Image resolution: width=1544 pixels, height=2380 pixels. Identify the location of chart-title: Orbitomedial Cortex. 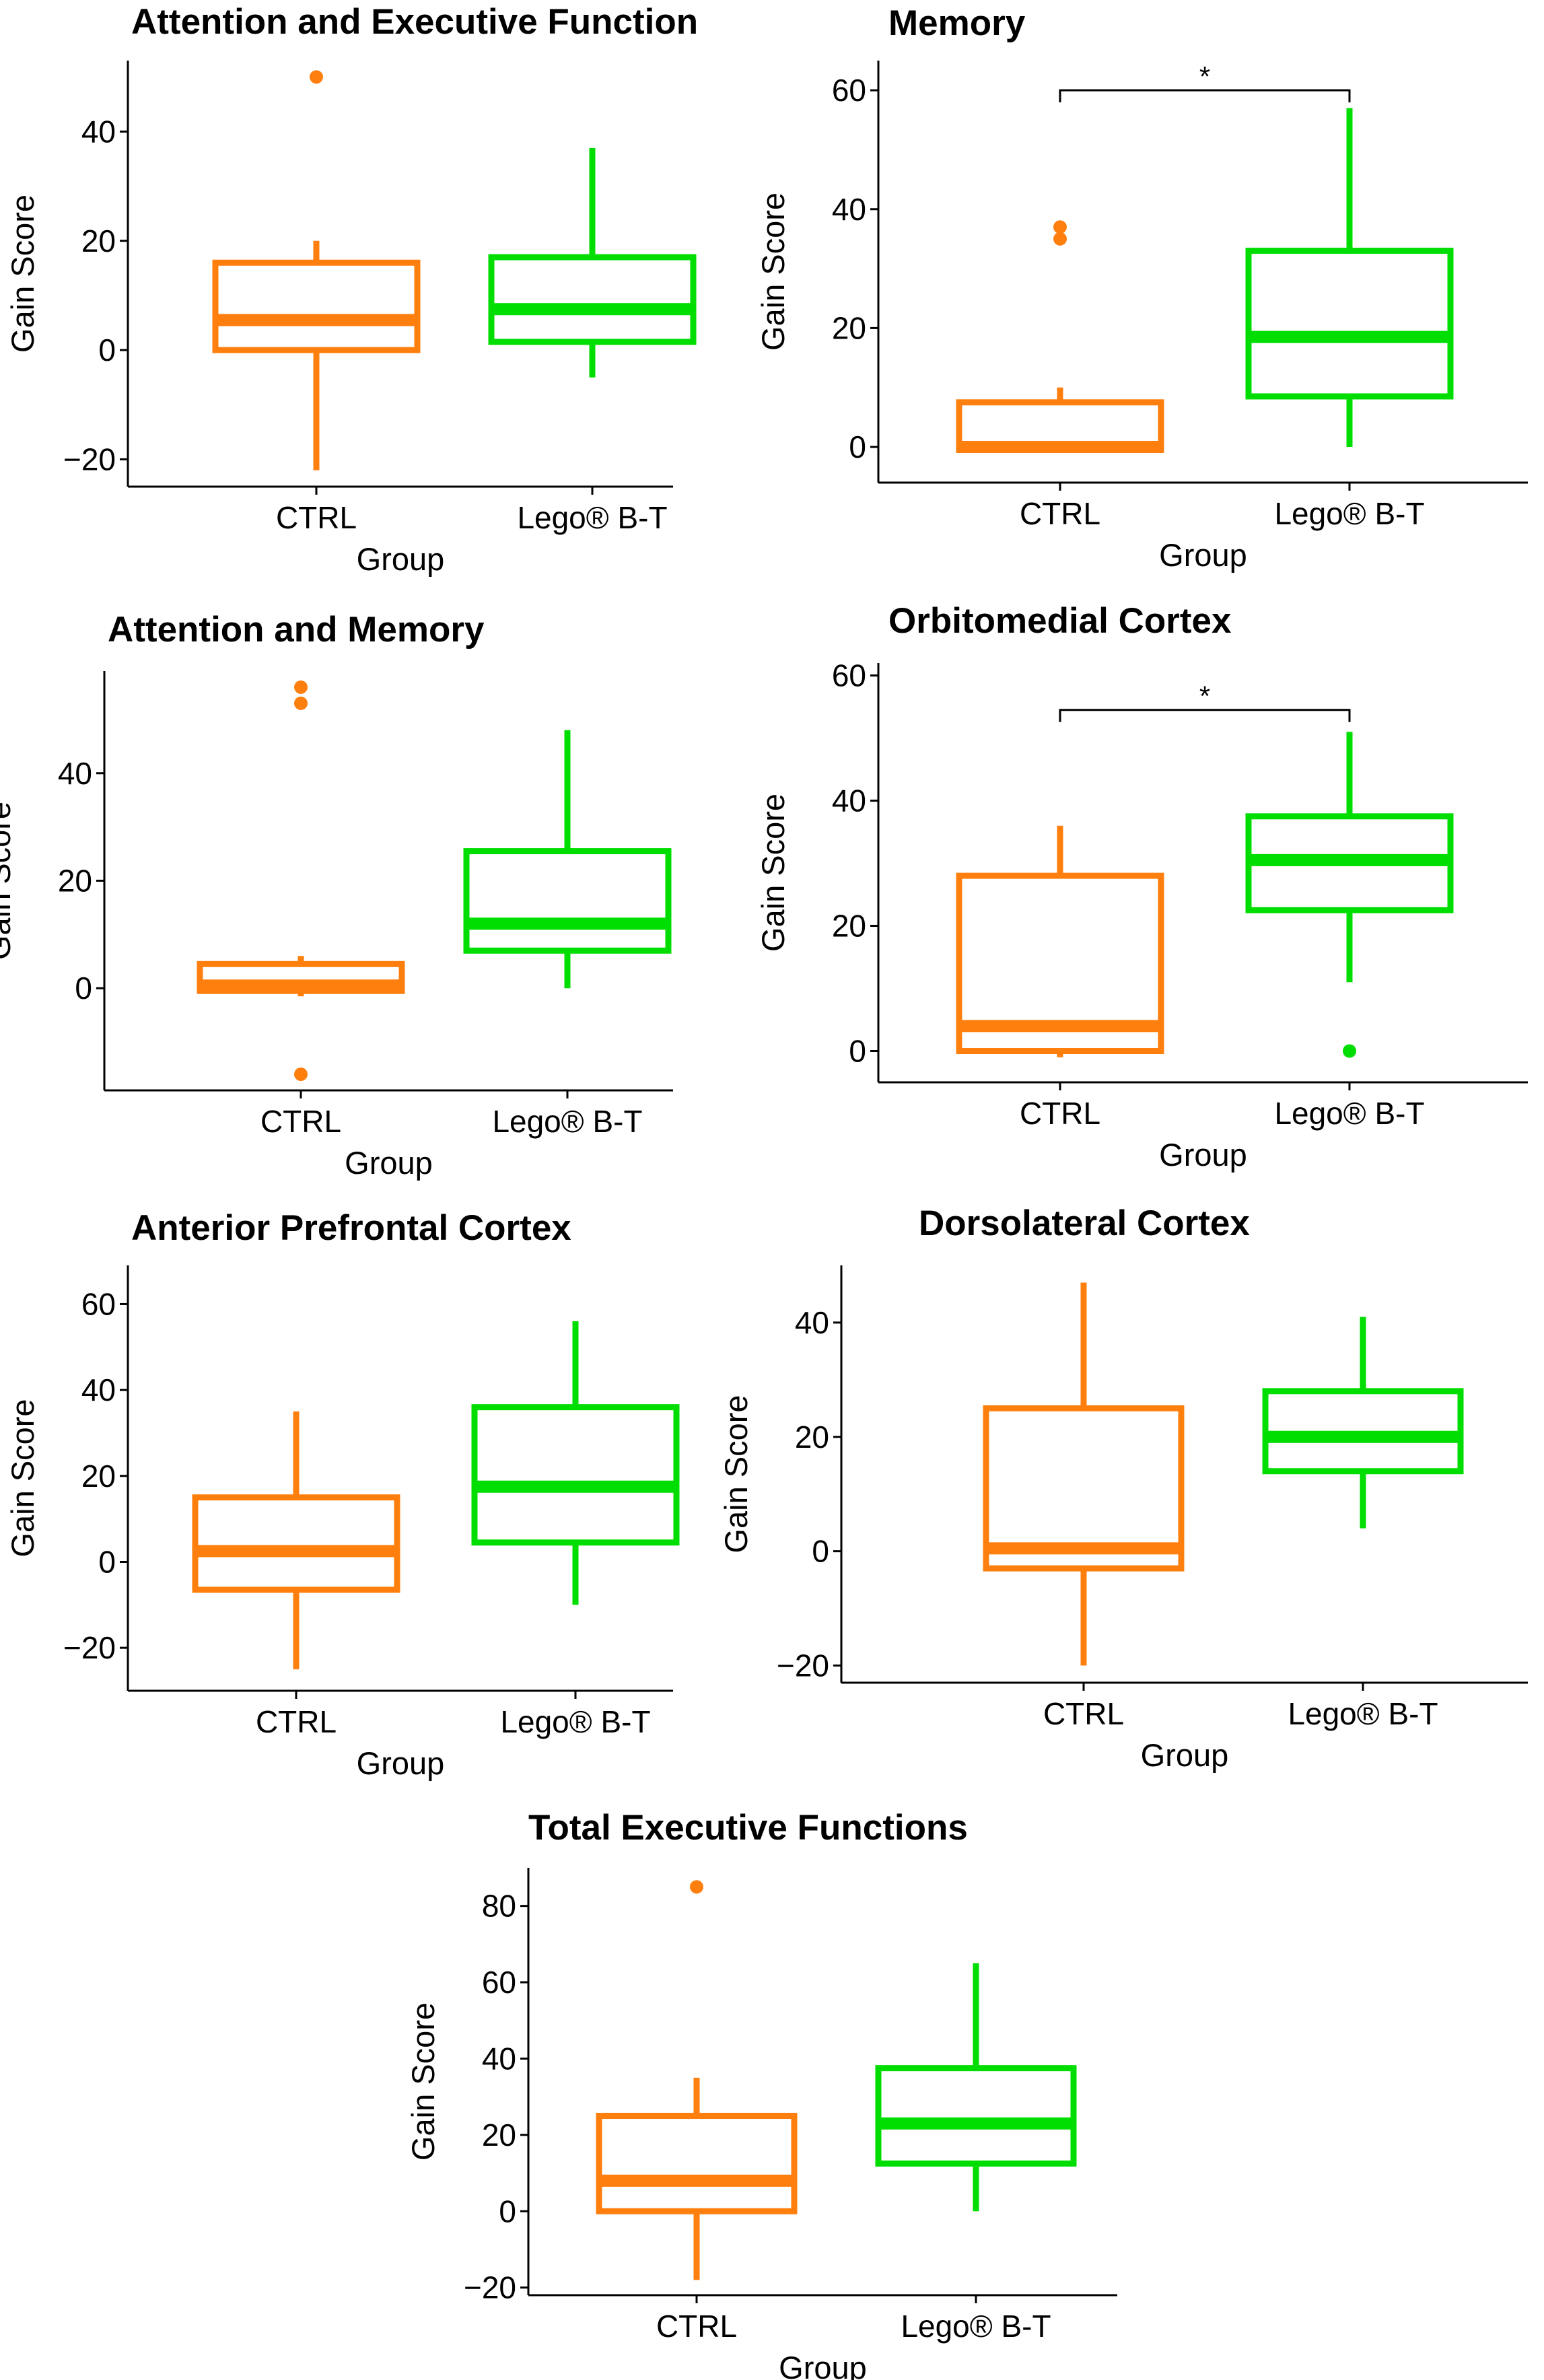
(1060, 621).